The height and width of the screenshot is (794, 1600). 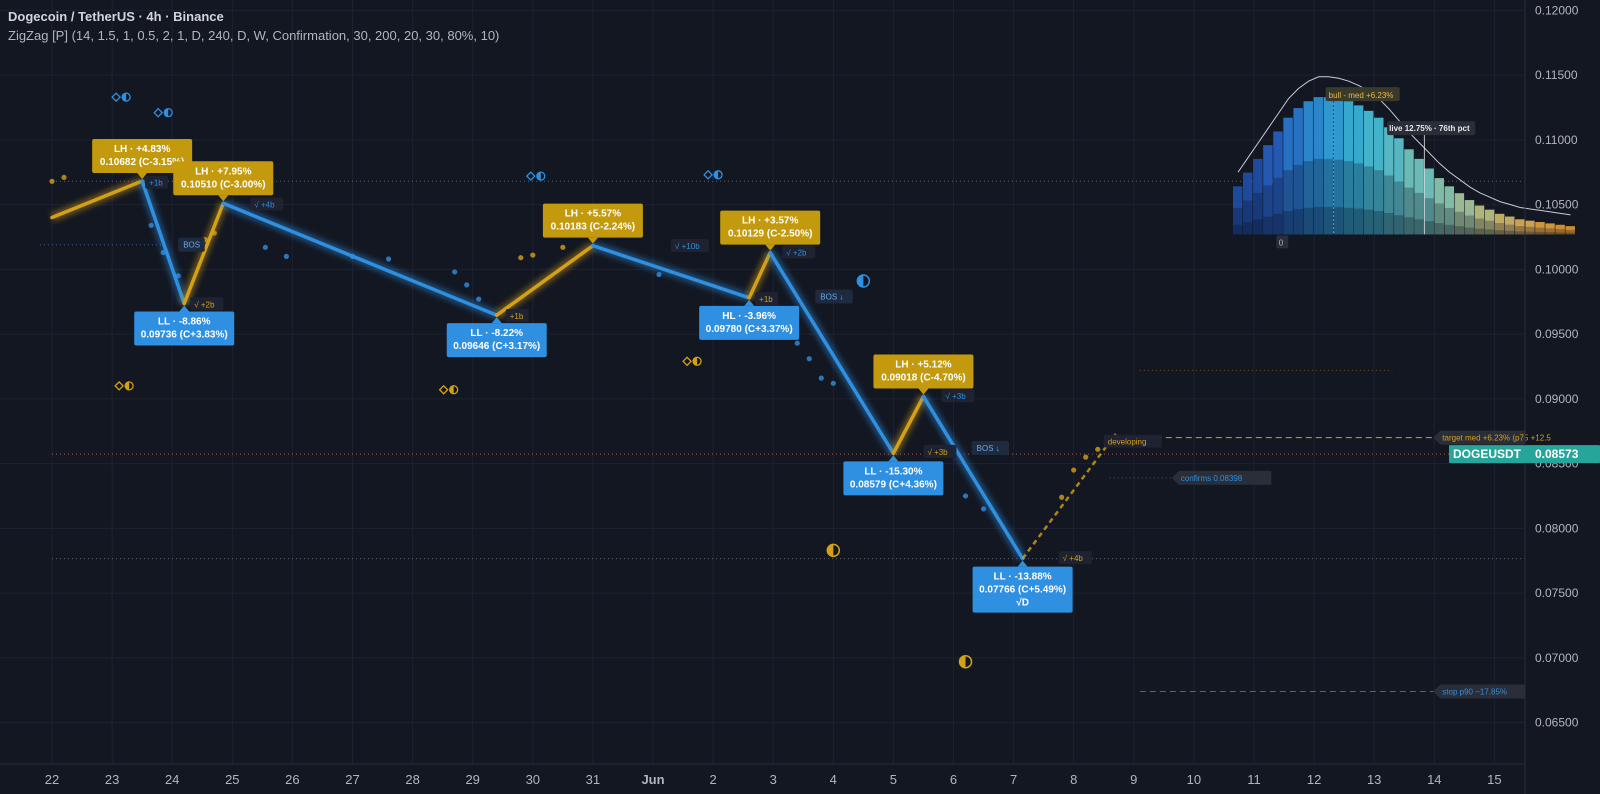 I want to click on time-tick-label: 29, so click(x=472, y=779).